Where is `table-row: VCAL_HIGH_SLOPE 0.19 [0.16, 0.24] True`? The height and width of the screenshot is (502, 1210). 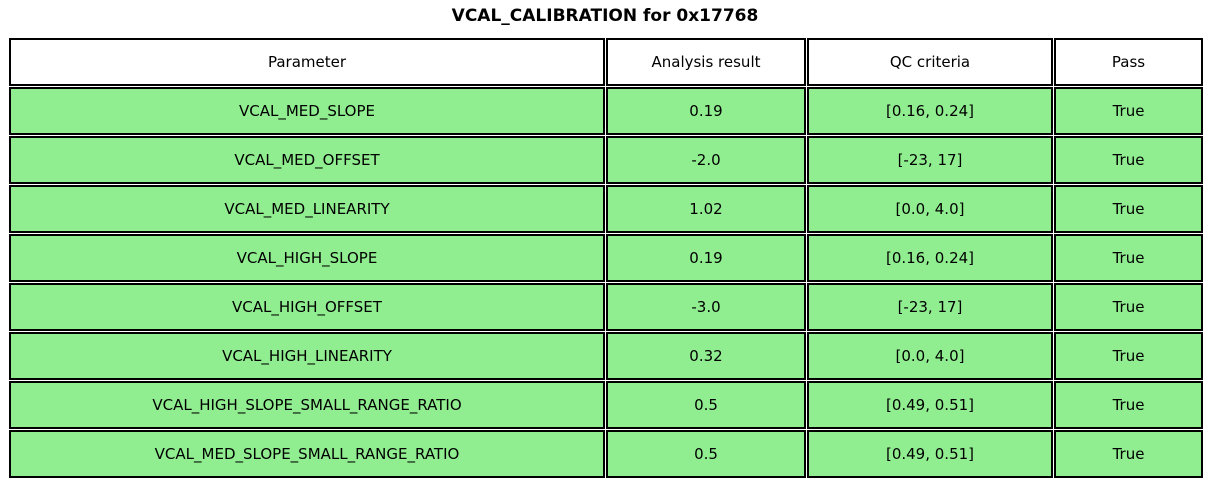 table-row: VCAL_HIGH_SLOPE 0.19 [0.16, 0.24] True is located at coordinates (606, 258).